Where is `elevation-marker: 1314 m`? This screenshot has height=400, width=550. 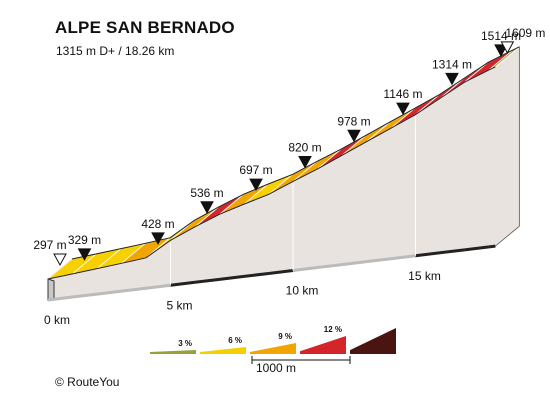
elevation-marker: 1314 m is located at coordinates (452, 71).